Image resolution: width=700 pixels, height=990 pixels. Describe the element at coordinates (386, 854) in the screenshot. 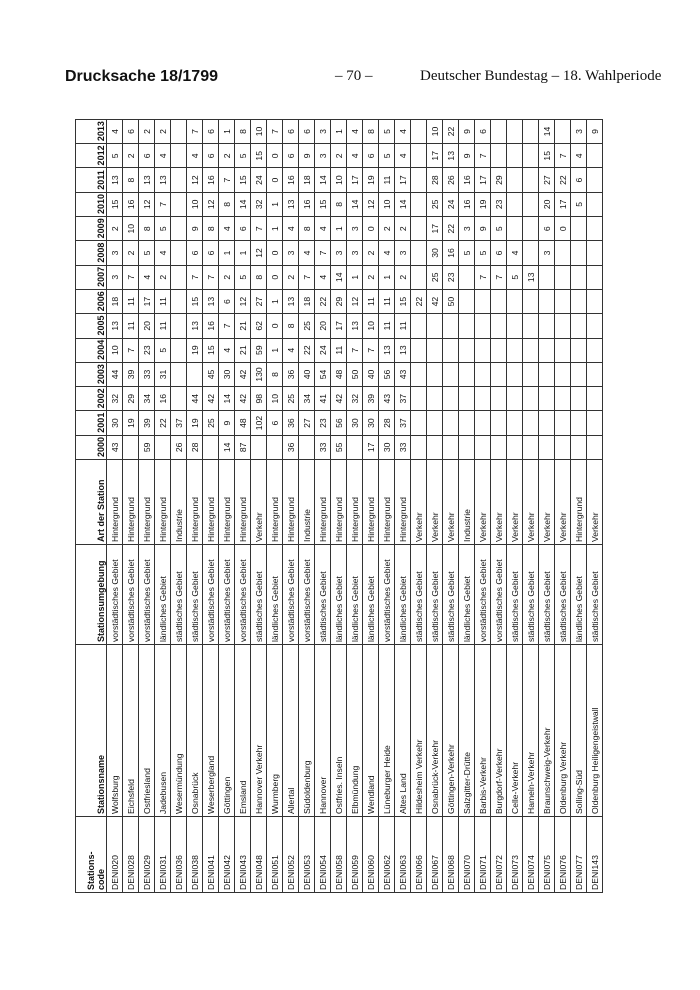

I see `station-code-cell: DENI062` at that location.